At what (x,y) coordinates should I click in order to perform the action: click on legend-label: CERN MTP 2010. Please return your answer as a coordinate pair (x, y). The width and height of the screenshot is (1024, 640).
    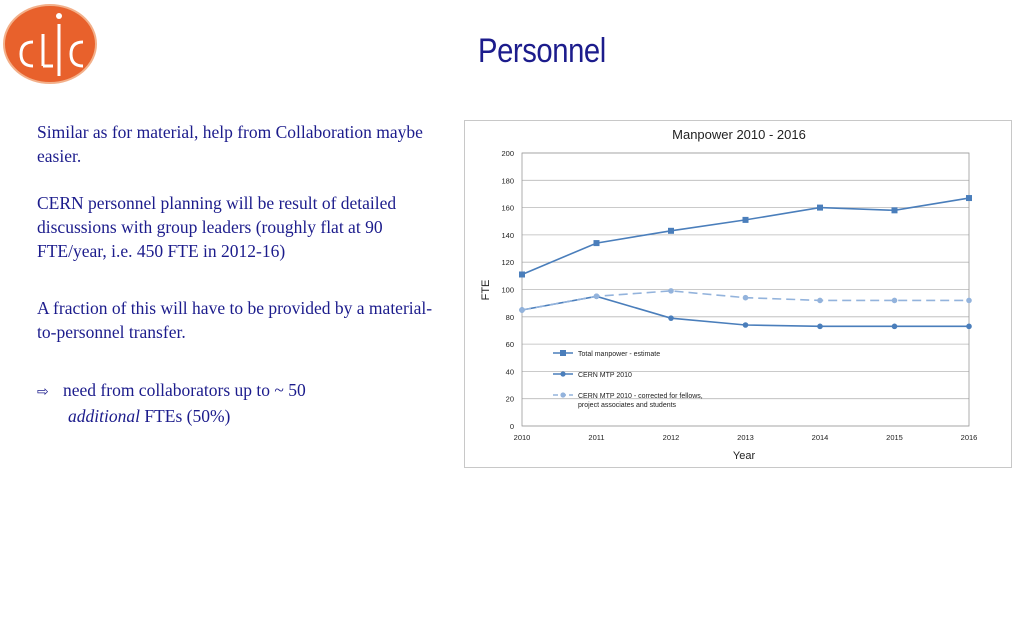
    Looking at the image, I should click on (605, 375).